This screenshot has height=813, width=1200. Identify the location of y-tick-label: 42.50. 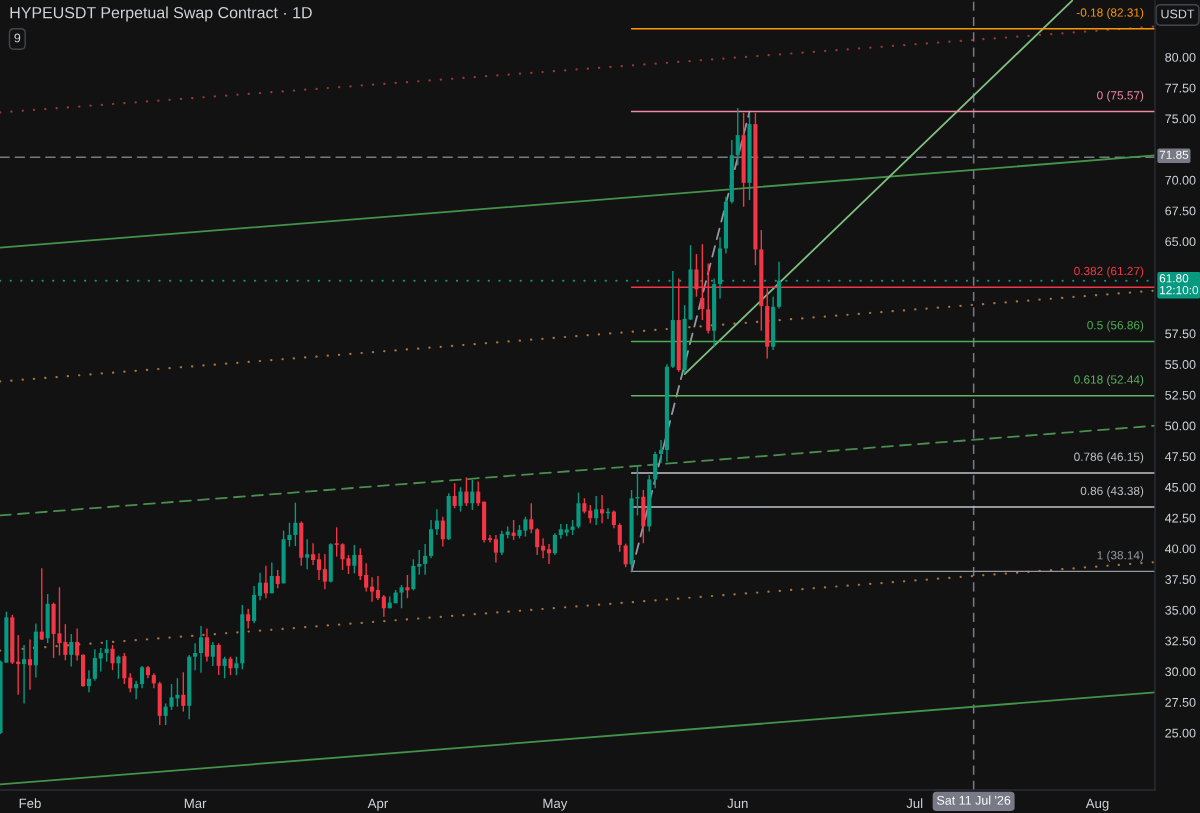
(1180, 518).